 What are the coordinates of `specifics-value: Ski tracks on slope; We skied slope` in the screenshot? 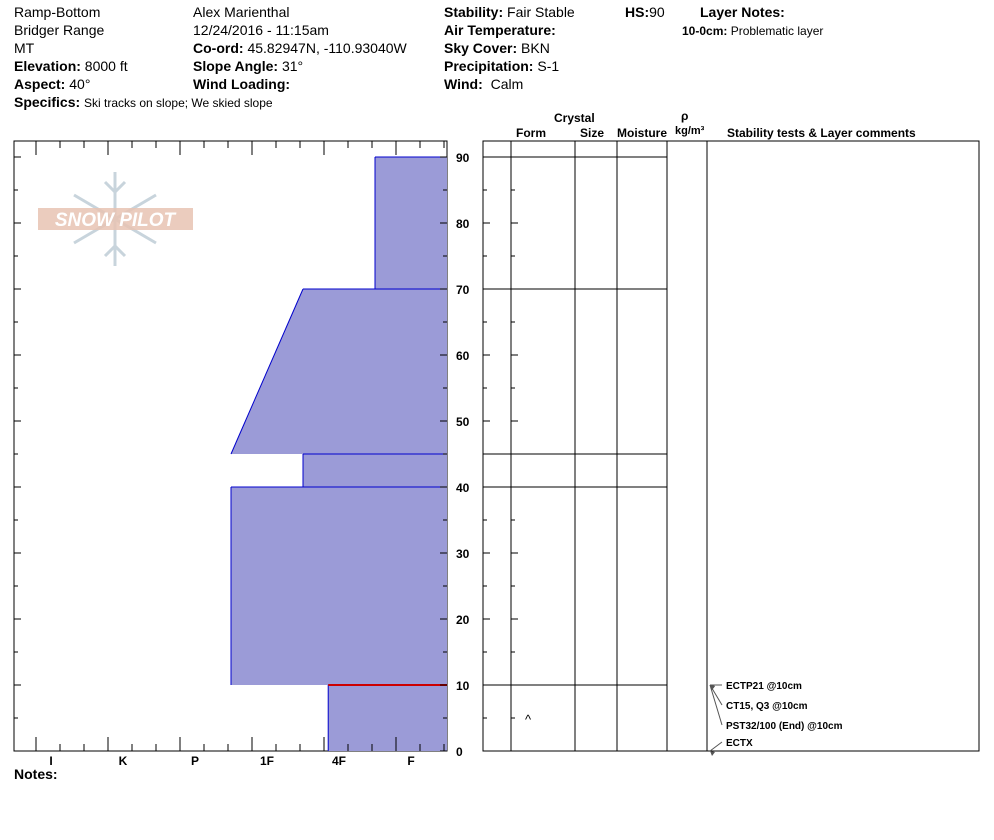 It's located at (178, 103).